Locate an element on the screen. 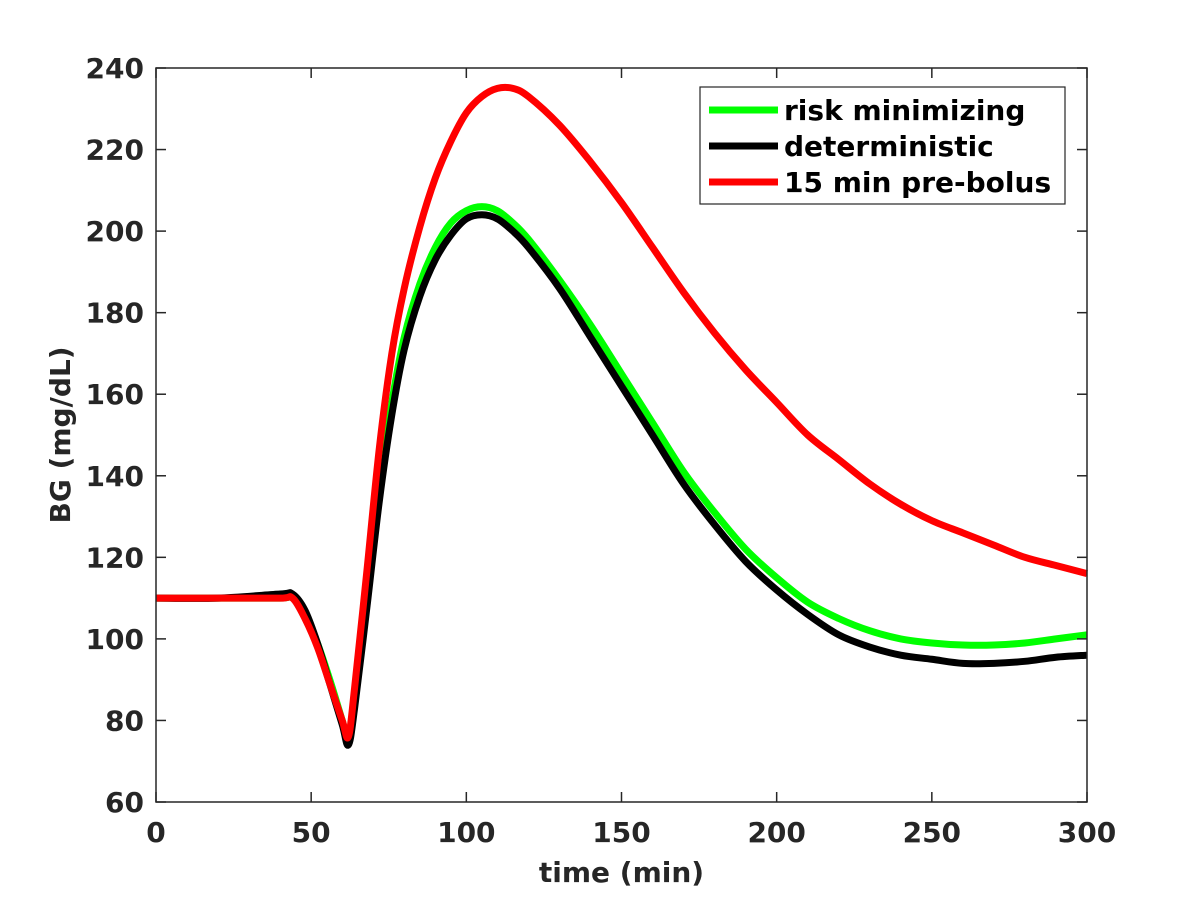  y-tick-label: 220 is located at coordinates (115, 150).